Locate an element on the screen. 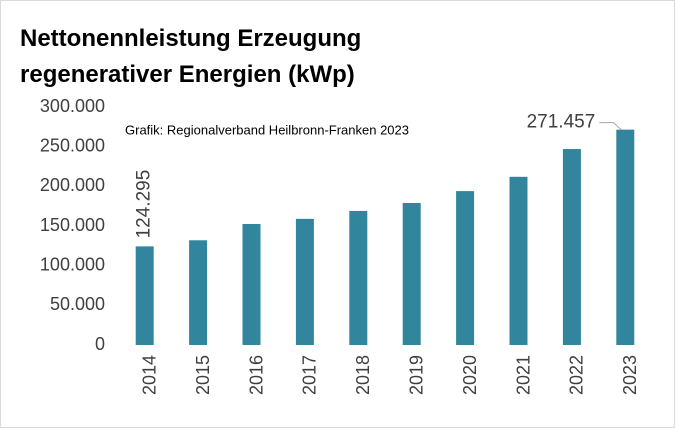  y-tick-label: 300.000 is located at coordinates (72, 106).